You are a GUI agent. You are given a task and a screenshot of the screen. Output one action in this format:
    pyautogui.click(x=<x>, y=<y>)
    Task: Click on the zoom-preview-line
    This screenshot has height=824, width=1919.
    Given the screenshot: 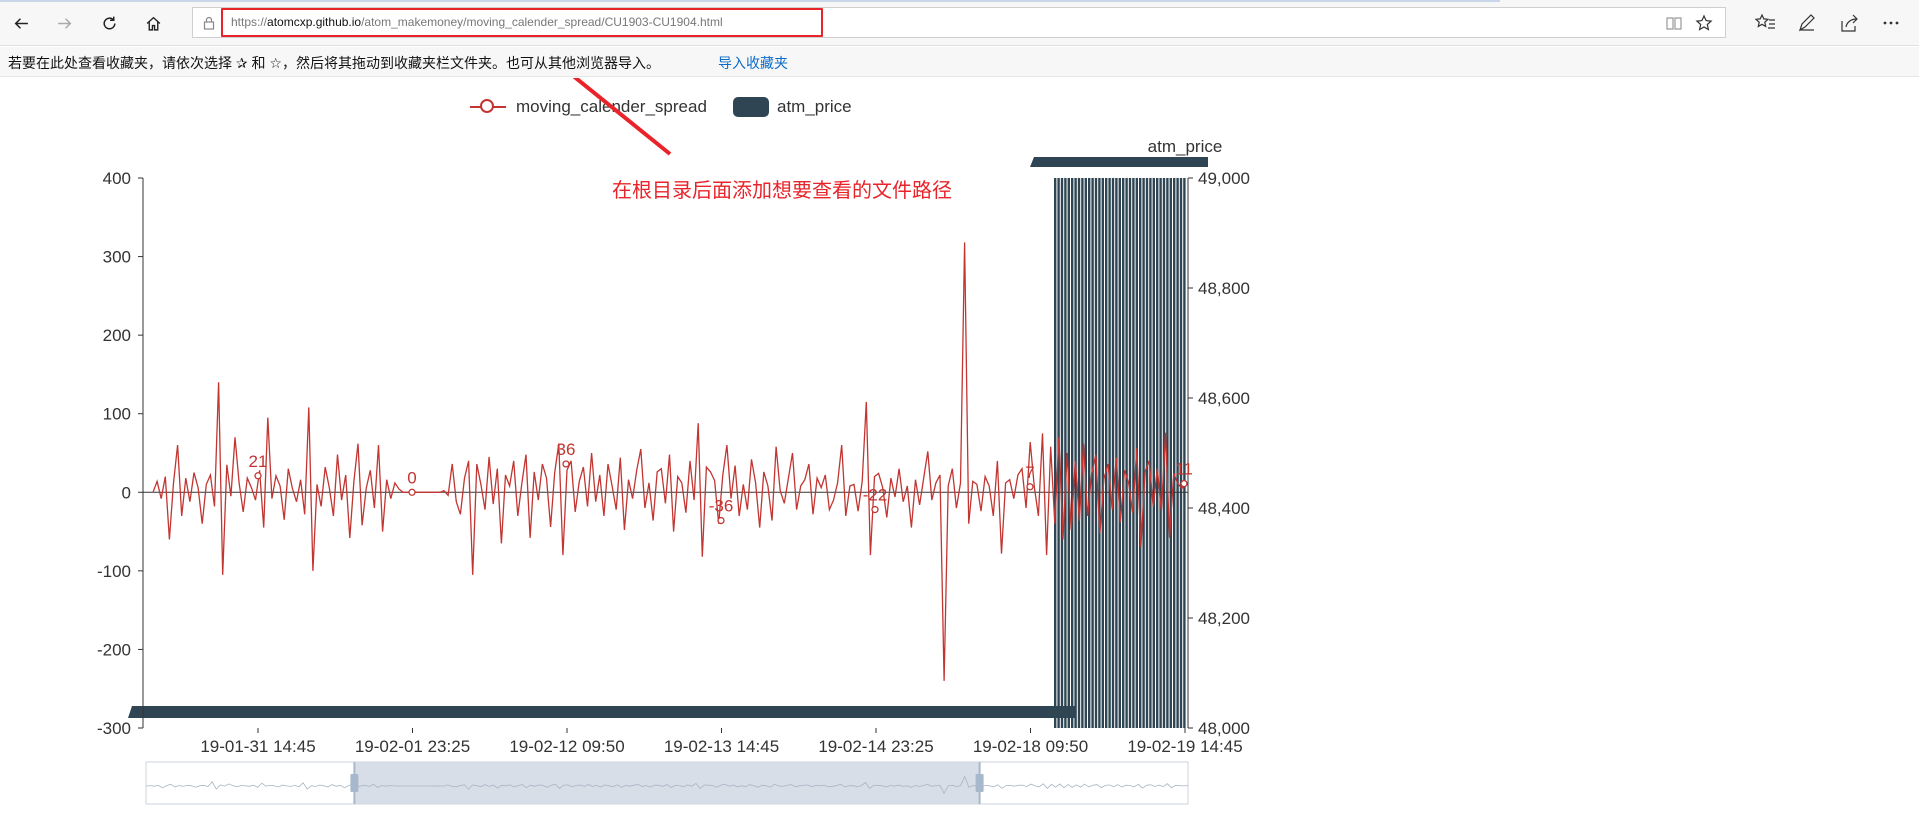 What is the action you would take?
    pyautogui.click(x=667, y=785)
    